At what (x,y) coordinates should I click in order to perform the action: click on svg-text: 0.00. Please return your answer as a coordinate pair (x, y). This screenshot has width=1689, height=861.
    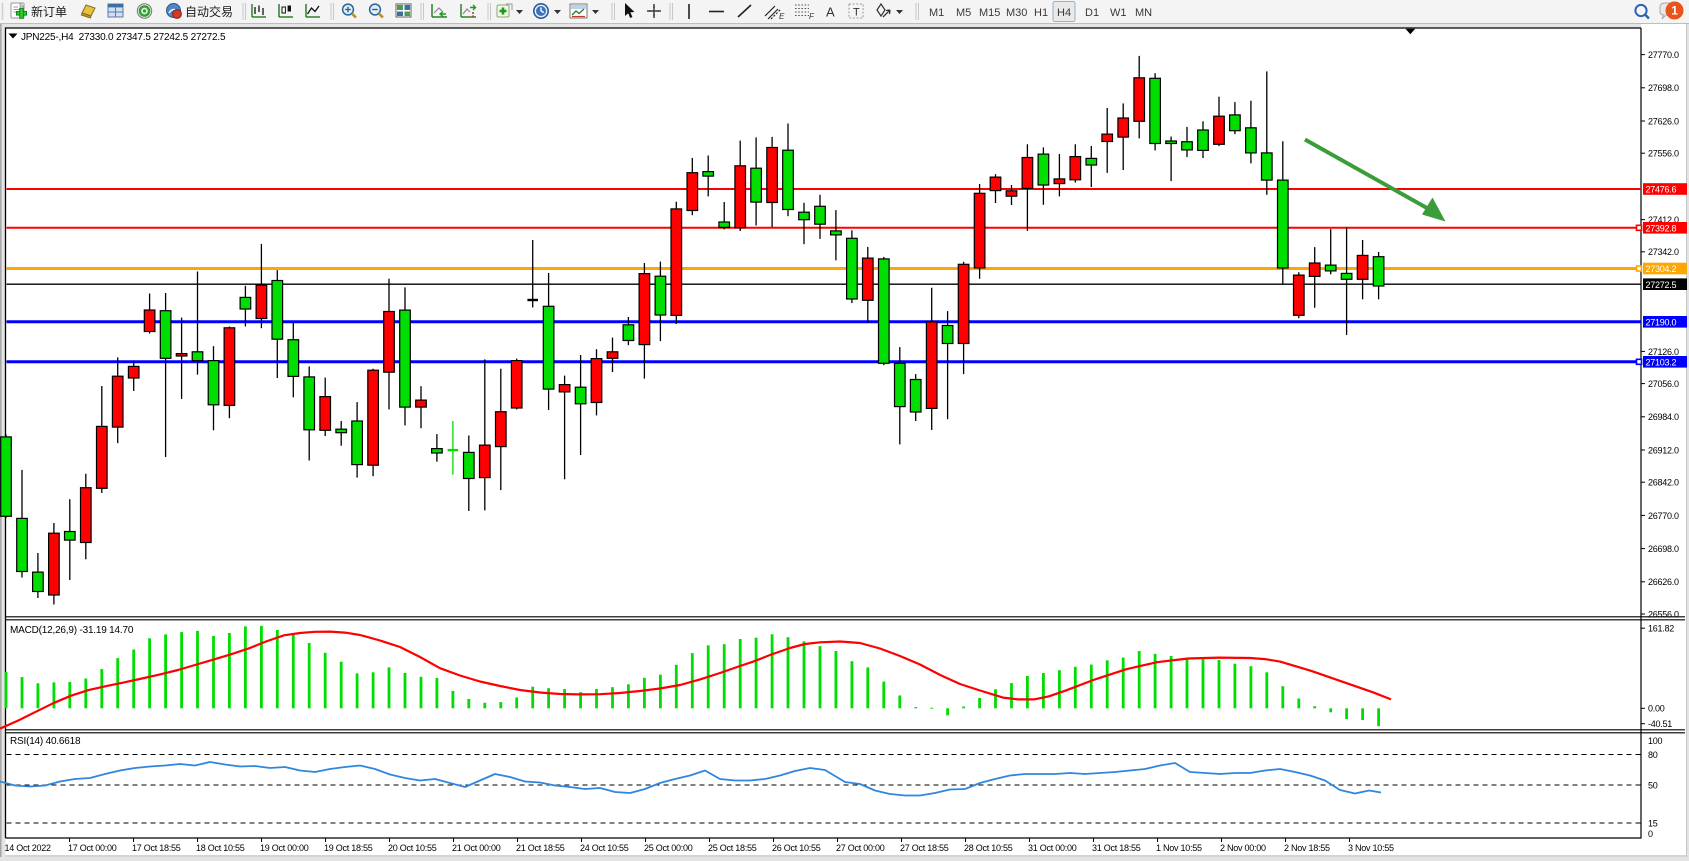
    Looking at the image, I should click on (1656, 709).